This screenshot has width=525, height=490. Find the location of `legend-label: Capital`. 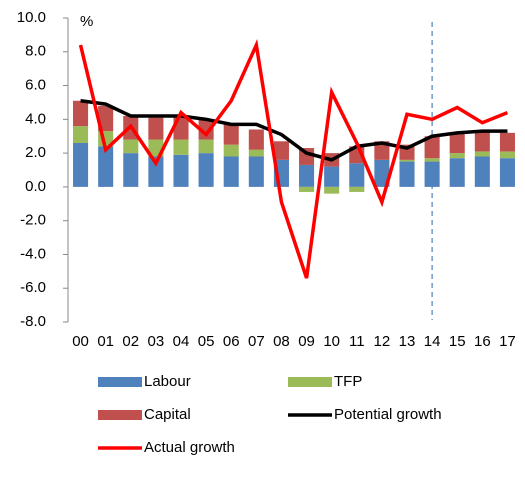

legend-label: Capital is located at coordinates (167, 414).